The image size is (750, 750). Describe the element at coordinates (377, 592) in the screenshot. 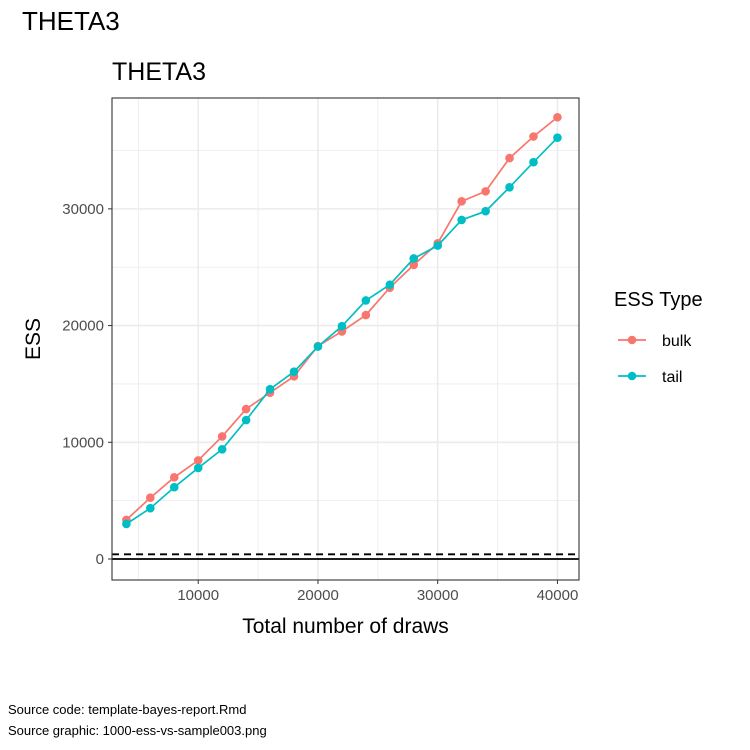

I see `x-axis: 10000 20000 30000 40000` at that location.